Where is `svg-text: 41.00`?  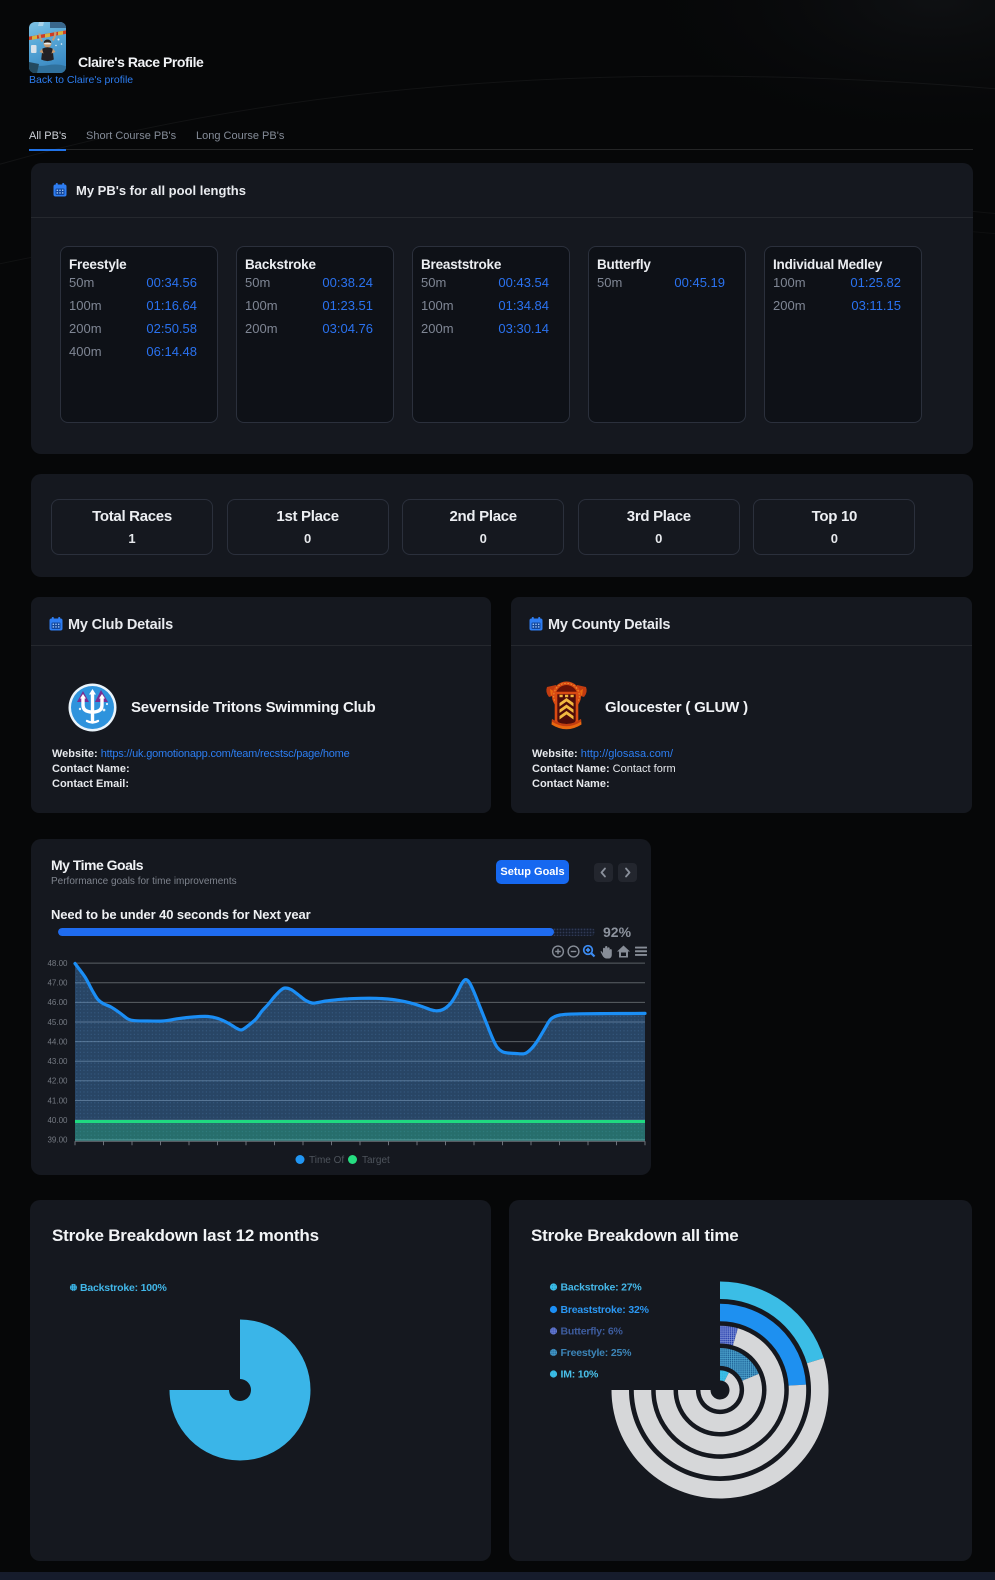
svg-text: 41.00 is located at coordinates (57, 1100).